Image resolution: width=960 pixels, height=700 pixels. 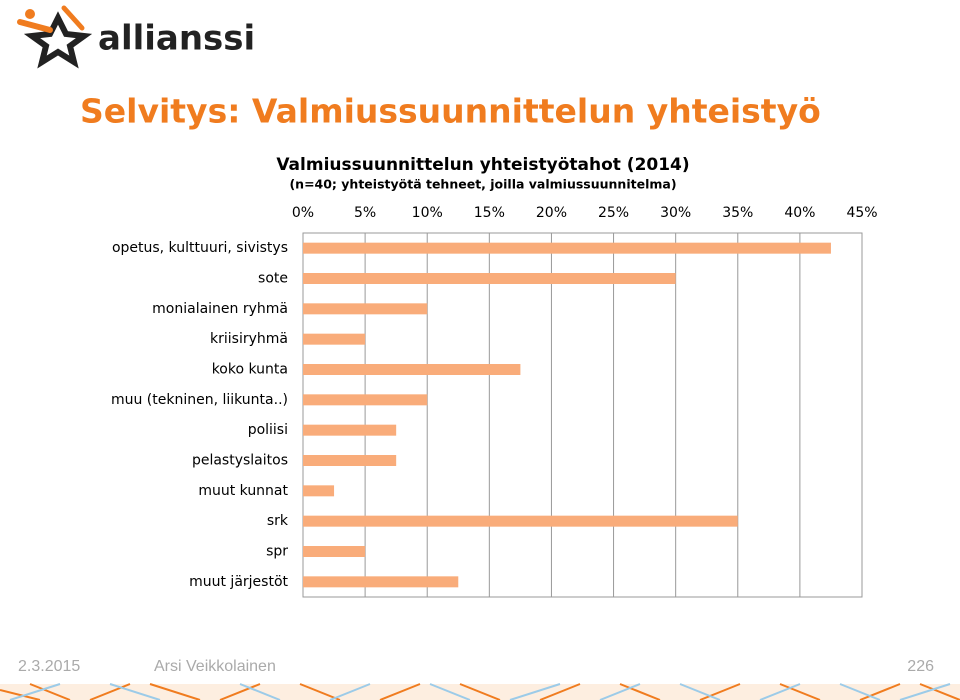 What do you see at coordinates (200, 248) in the screenshot?
I see `y-tick-label: opetus, kulttuuri, sivistys` at bounding box center [200, 248].